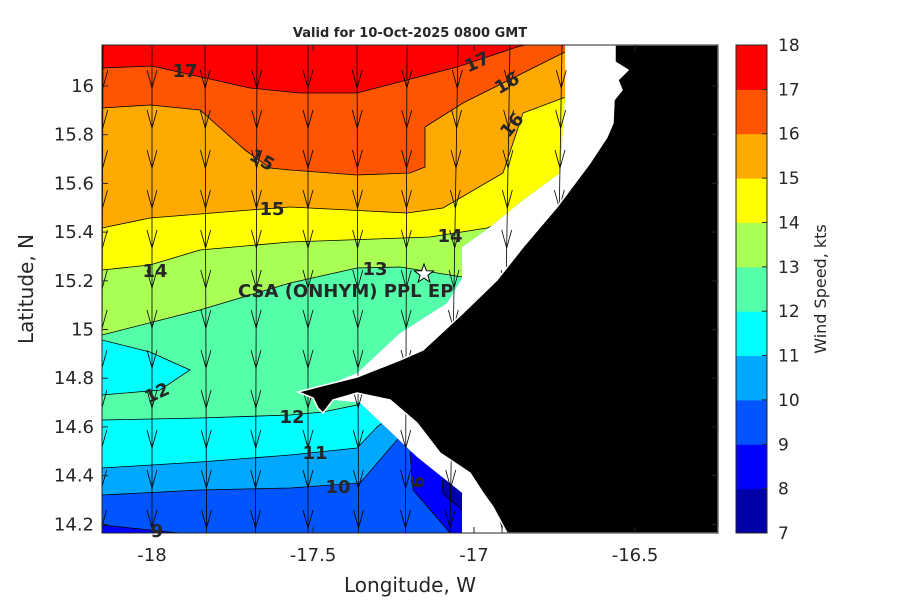 Image resolution: width=900 pixels, height=600 pixels. What do you see at coordinates (313, 555) in the screenshot?
I see `x-tick-label: -17.5` at bounding box center [313, 555].